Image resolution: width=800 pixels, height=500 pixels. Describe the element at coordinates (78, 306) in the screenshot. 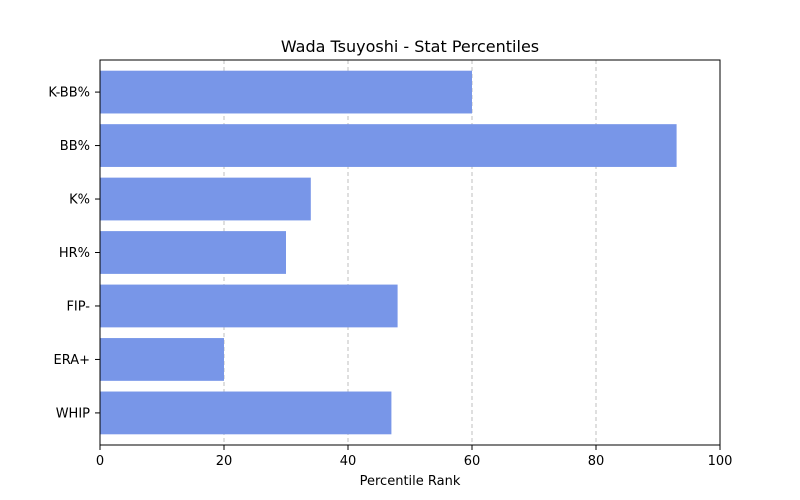

I see `y-tick-label: FIP-` at that location.